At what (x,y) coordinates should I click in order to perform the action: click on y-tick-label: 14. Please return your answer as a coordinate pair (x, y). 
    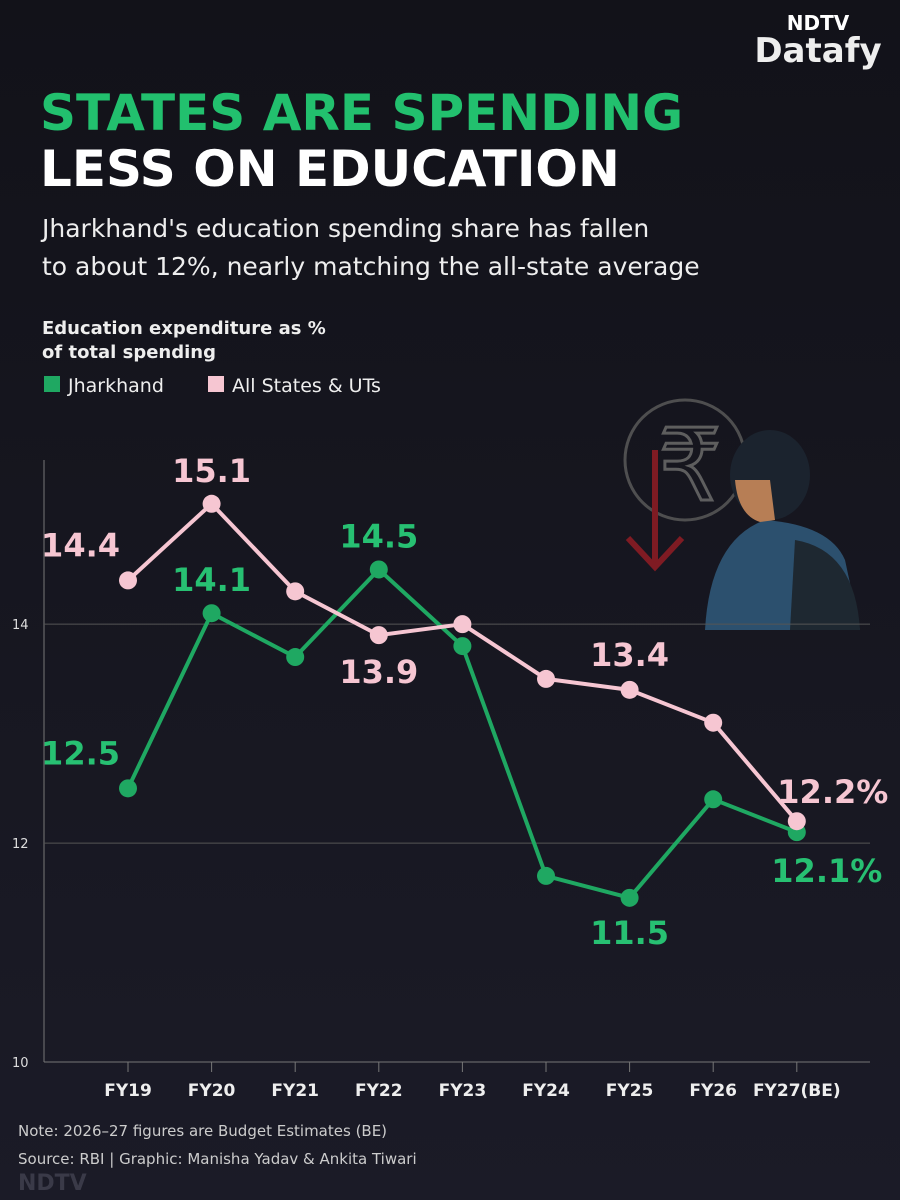
    Looking at the image, I should click on (20, 625).